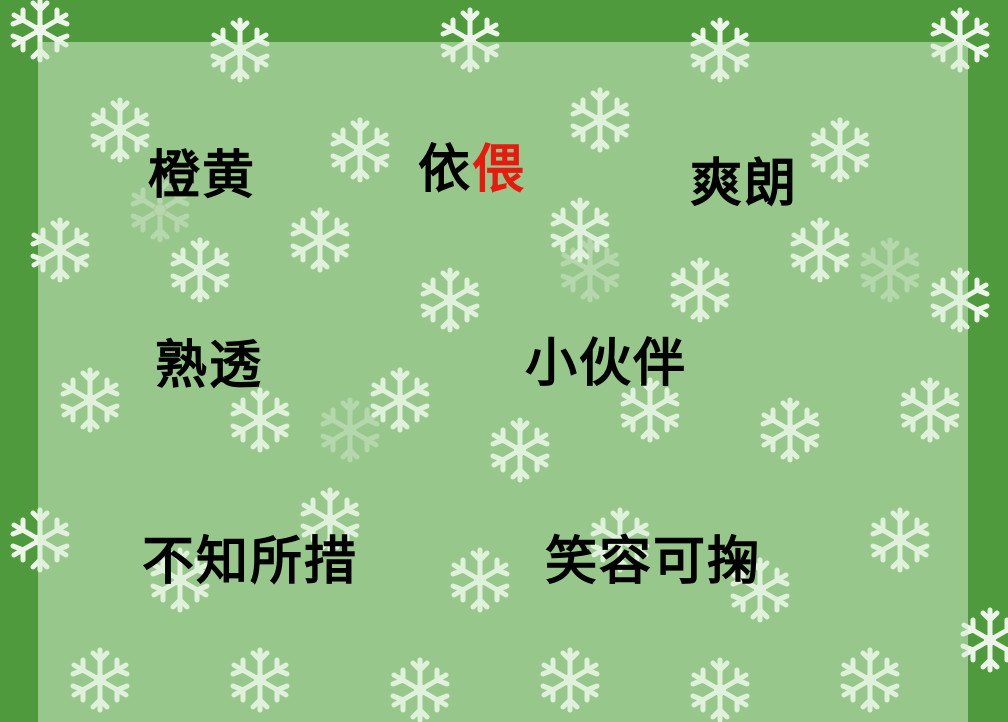  Describe the element at coordinates (653, 561) in the screenshot. I see `word-xiaorongkeju: 笑容可掬` at that location.